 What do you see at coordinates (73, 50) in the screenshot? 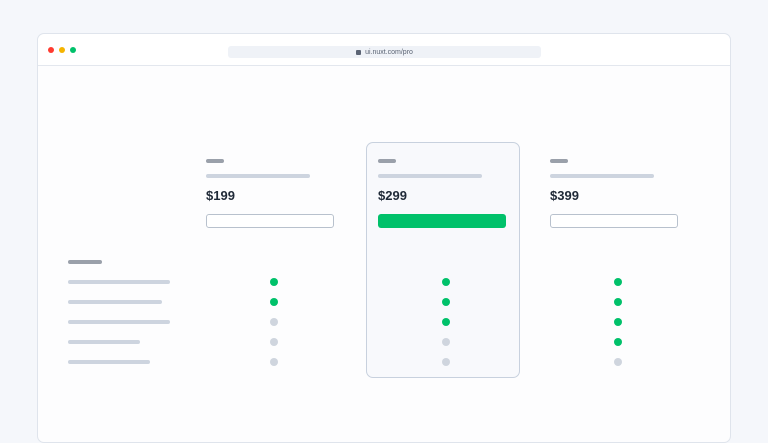
I see `maximize-window-button` at bounding box center [73, 50].